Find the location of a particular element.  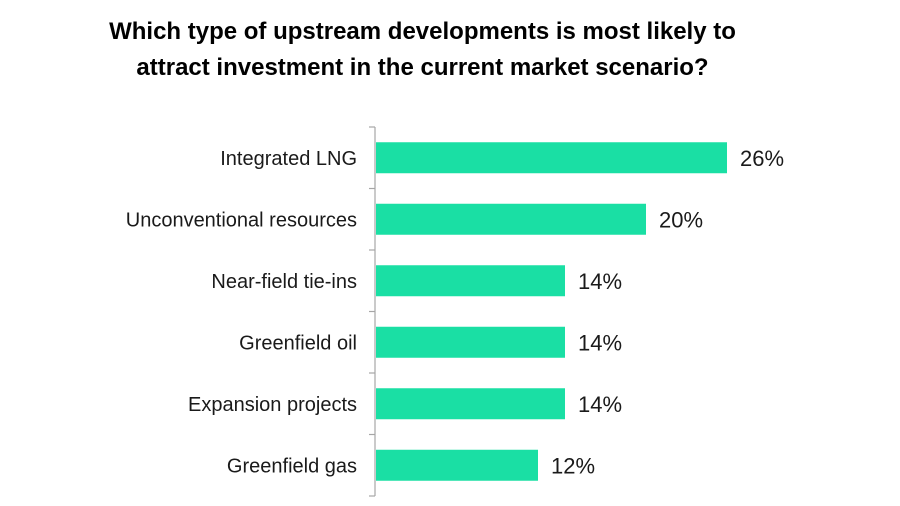

value-label-5: 12% is located at coordinates (573, 465).